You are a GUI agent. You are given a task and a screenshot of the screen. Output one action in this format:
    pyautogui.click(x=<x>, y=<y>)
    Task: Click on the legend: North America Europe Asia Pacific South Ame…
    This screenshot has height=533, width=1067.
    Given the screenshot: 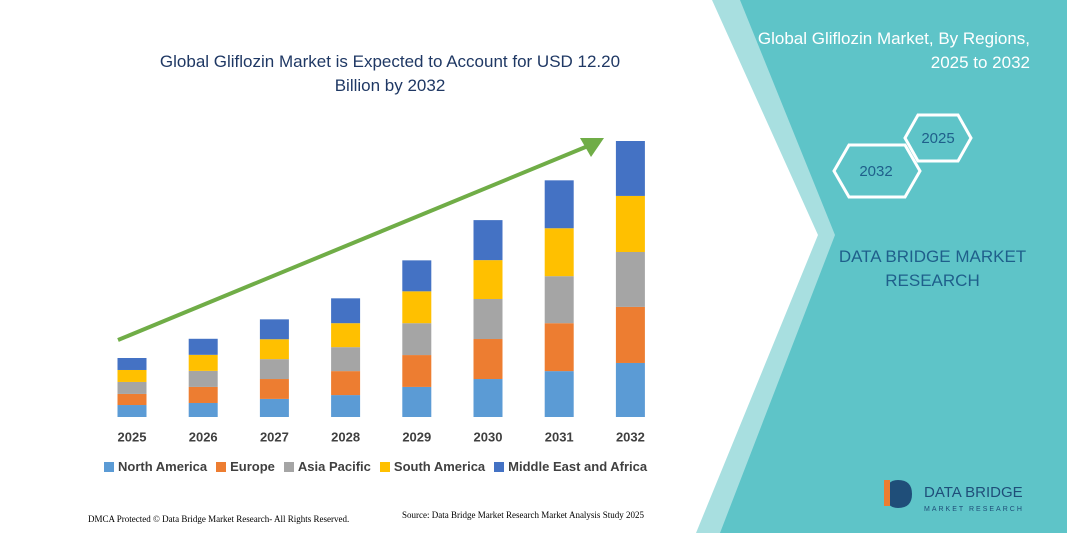 What is the action you would take?
    pyautogui.click(x=375, y=466)
    